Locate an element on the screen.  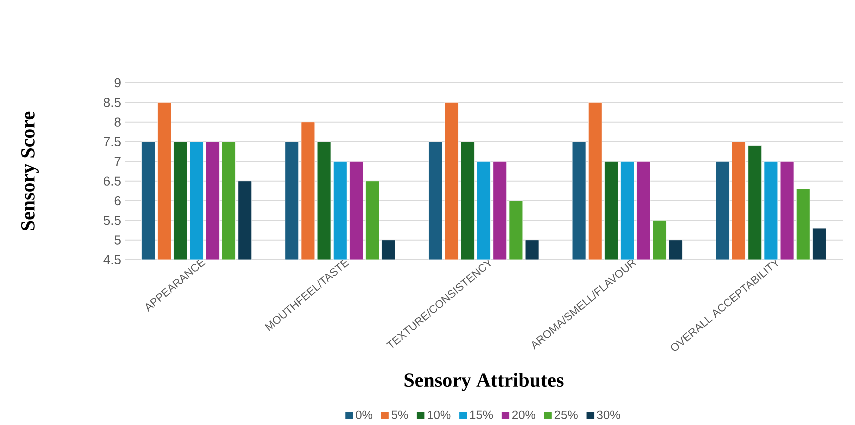
legend-label: 15% is located at coordinates (482, 415).